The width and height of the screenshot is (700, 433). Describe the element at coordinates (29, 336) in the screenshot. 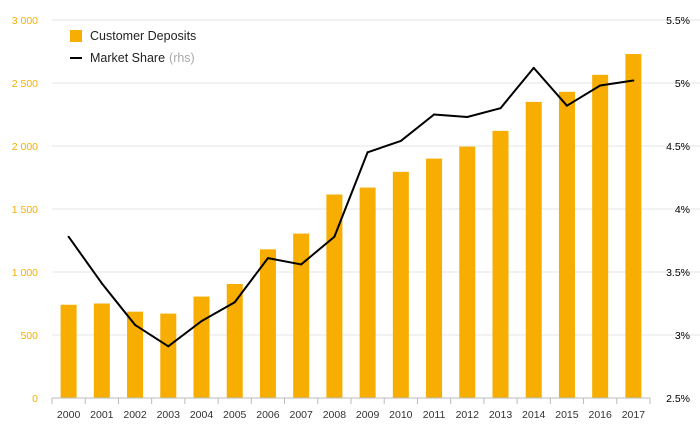

I see `y-left-tick-label: 500` at that location.